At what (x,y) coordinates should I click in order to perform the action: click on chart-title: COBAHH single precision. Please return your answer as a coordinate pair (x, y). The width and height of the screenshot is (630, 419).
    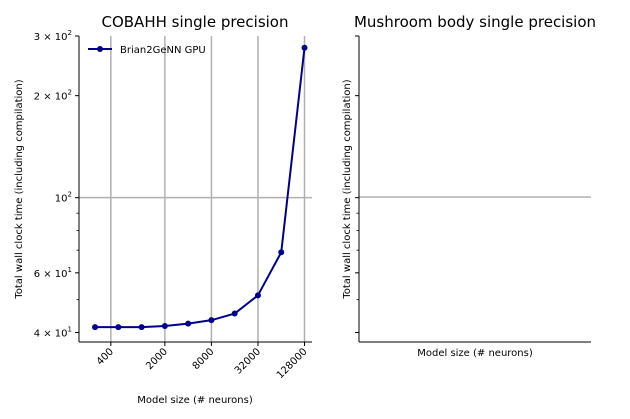
    Looking at the image, I should click on (194, 22).